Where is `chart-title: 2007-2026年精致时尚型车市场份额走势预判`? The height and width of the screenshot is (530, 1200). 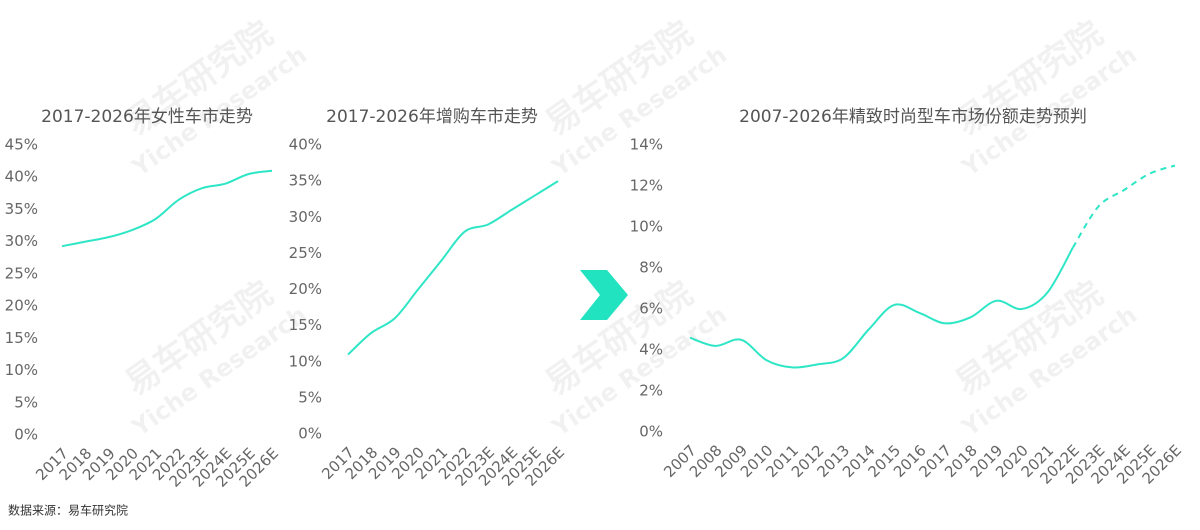
chart-title: 2007-2026年精致时尚型车市场份额走势预判 is located at coordinates (913, 117).